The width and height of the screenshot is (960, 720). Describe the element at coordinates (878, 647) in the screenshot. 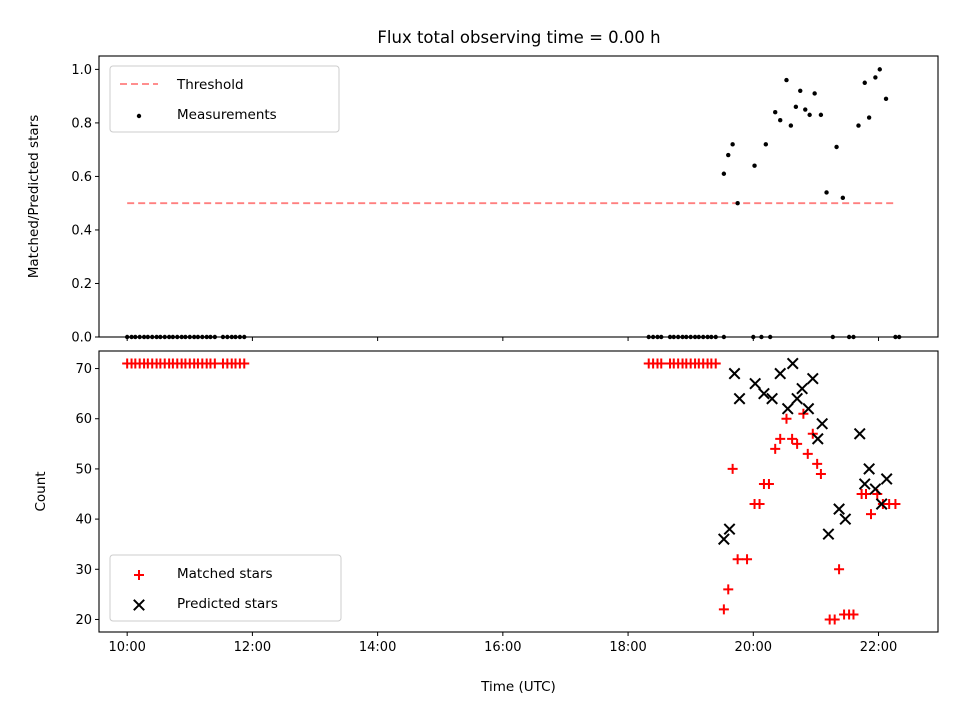

I see `x-tick-label: 22:00` at that location.